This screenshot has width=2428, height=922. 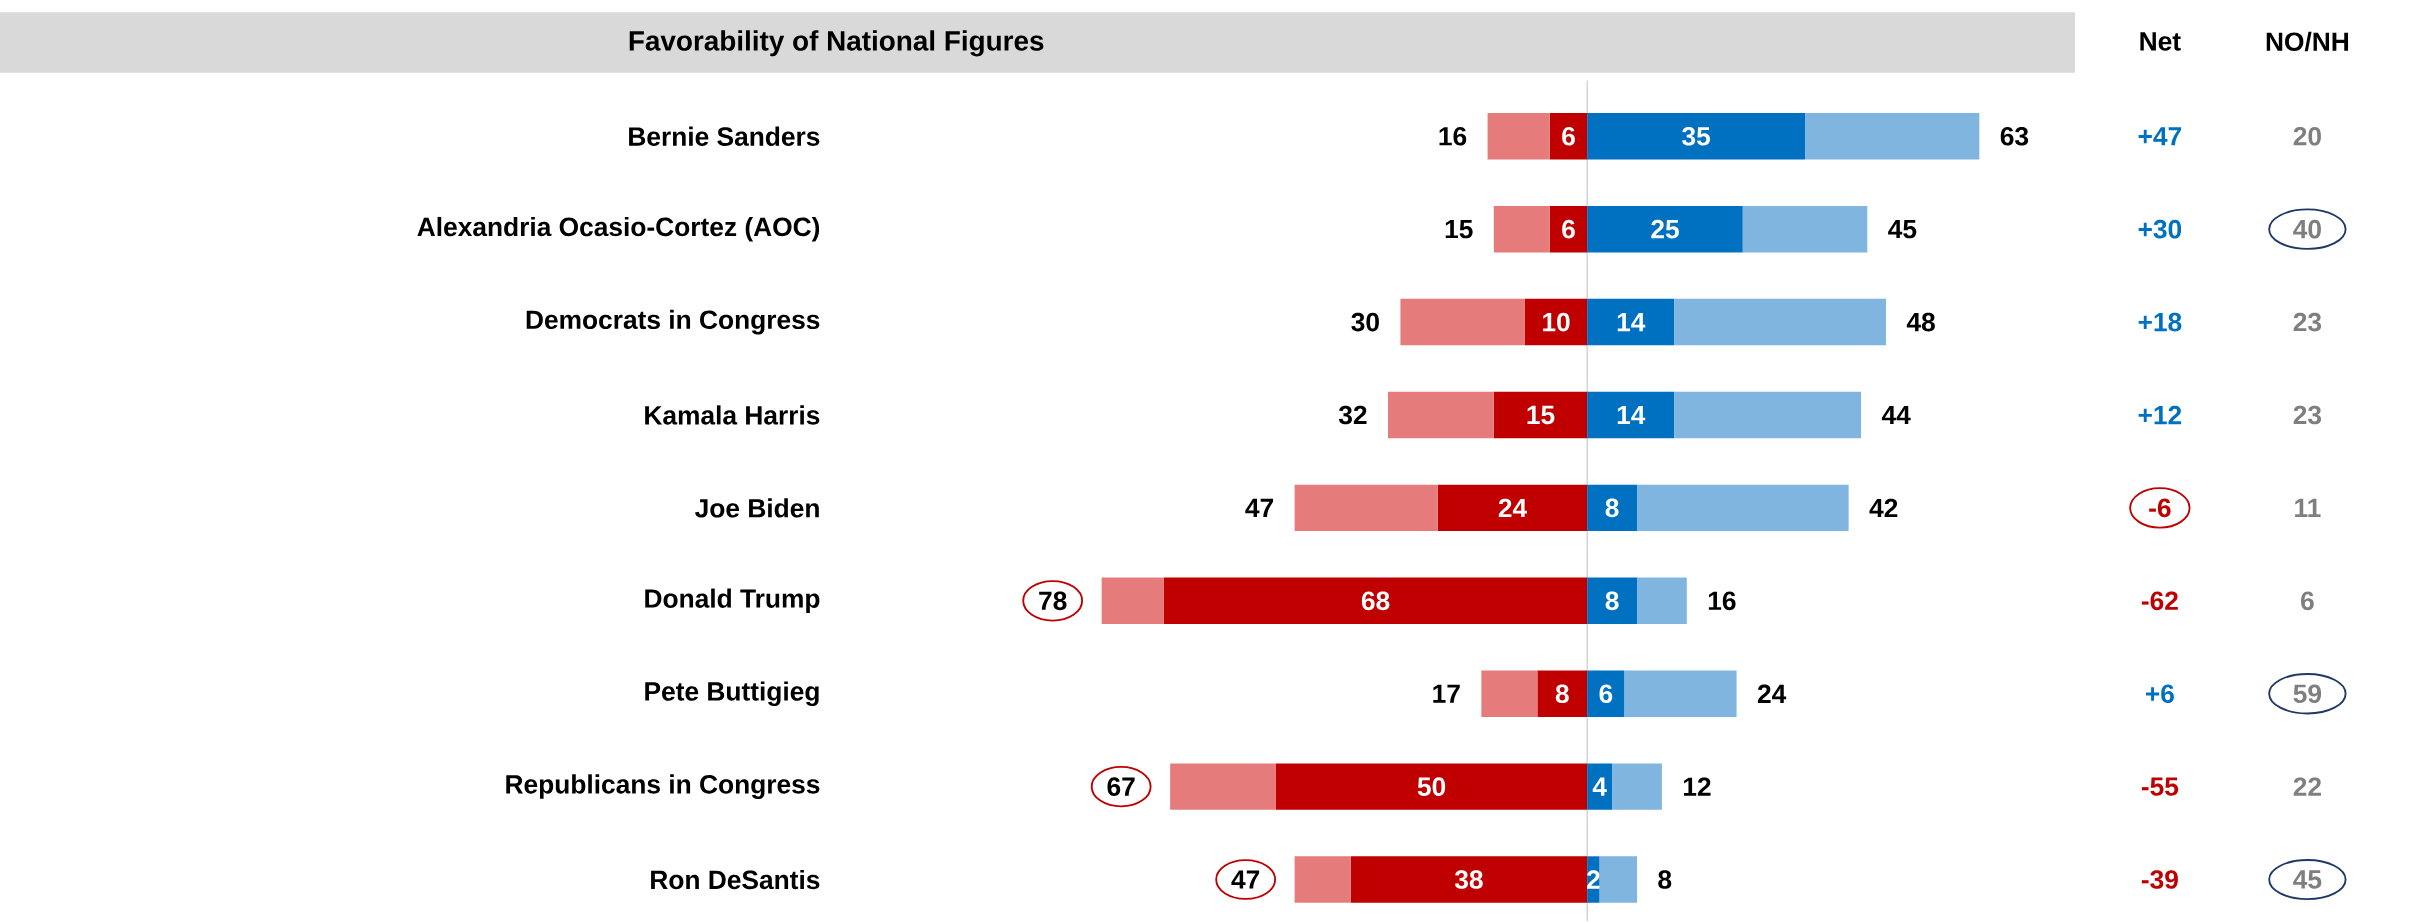 I want to click on annotation: 30, so click(x=1365, y=322).